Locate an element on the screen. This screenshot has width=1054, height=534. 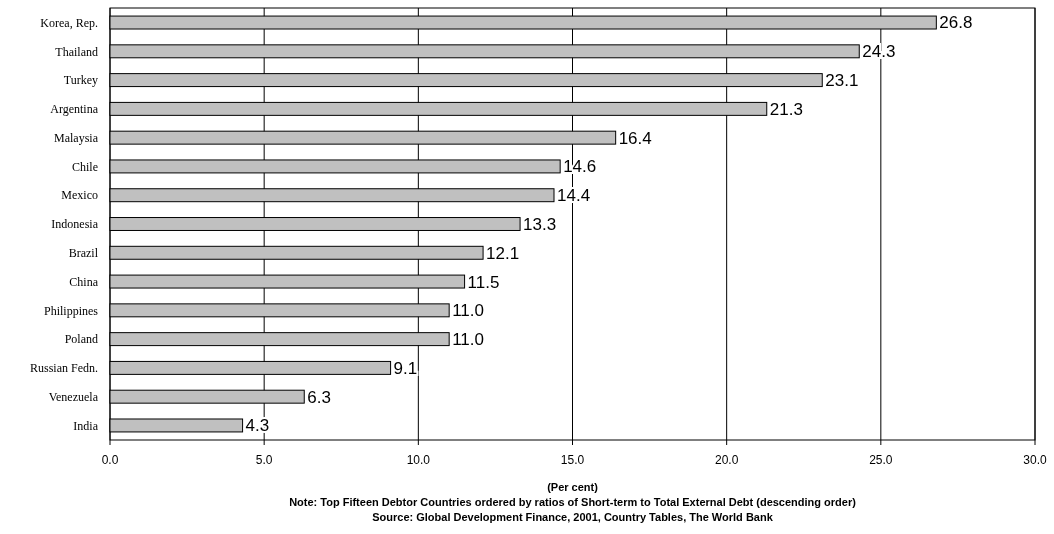
y-tick-label: Indonesia is located at coordinates (75, 224).